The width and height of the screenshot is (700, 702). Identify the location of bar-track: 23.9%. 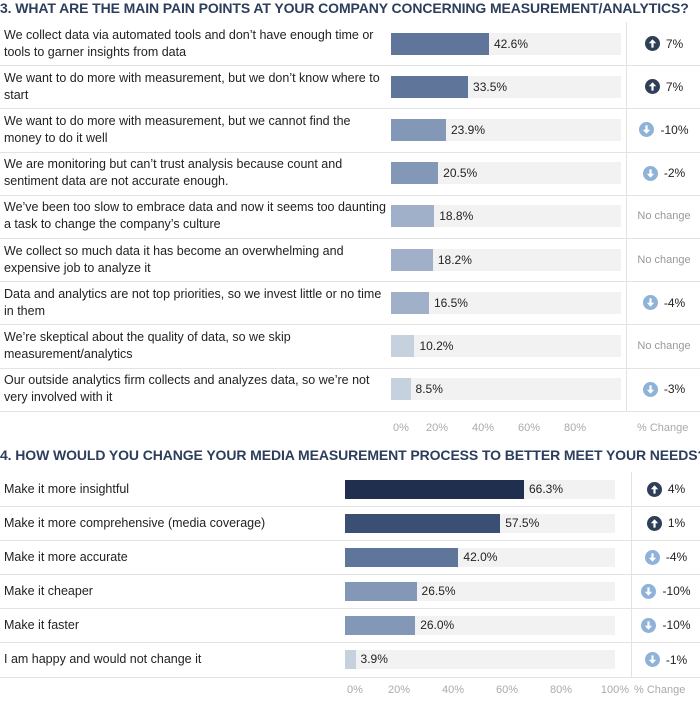
(506, 129).